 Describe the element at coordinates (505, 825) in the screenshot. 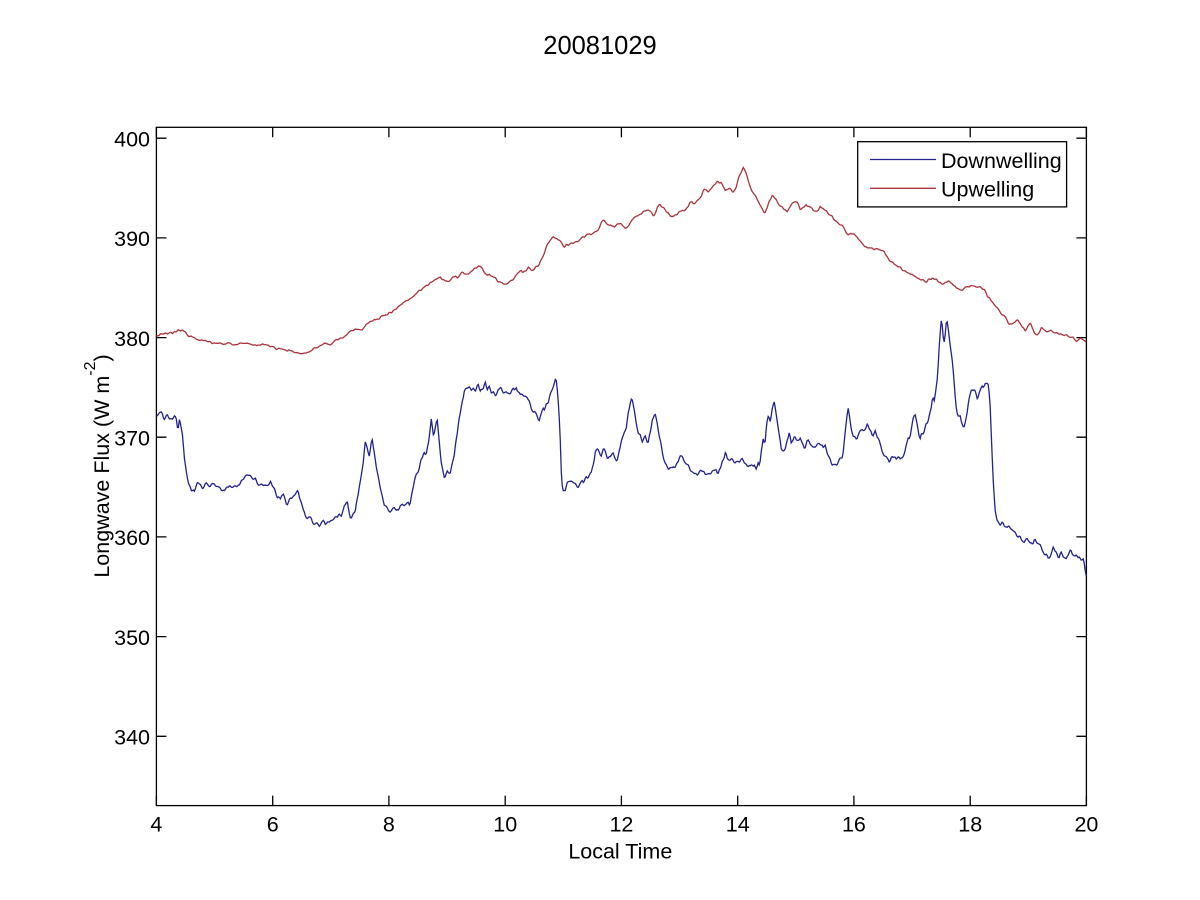

I see `svg-text: 10` at that location.